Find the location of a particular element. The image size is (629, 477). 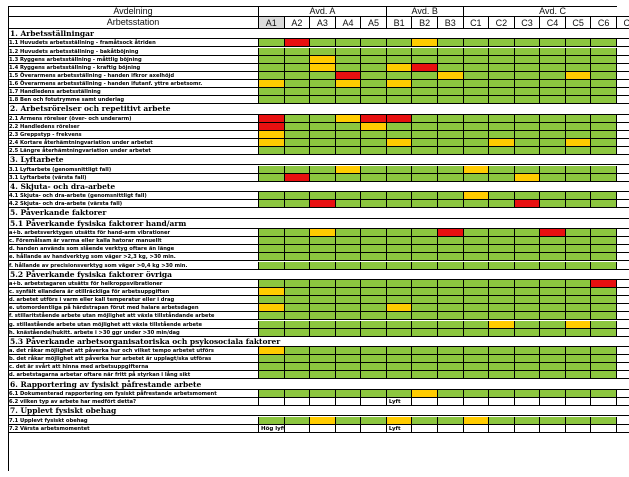

criterion-label: 1.7 Handledens arbetsställning is located at coordinates (133, 92).